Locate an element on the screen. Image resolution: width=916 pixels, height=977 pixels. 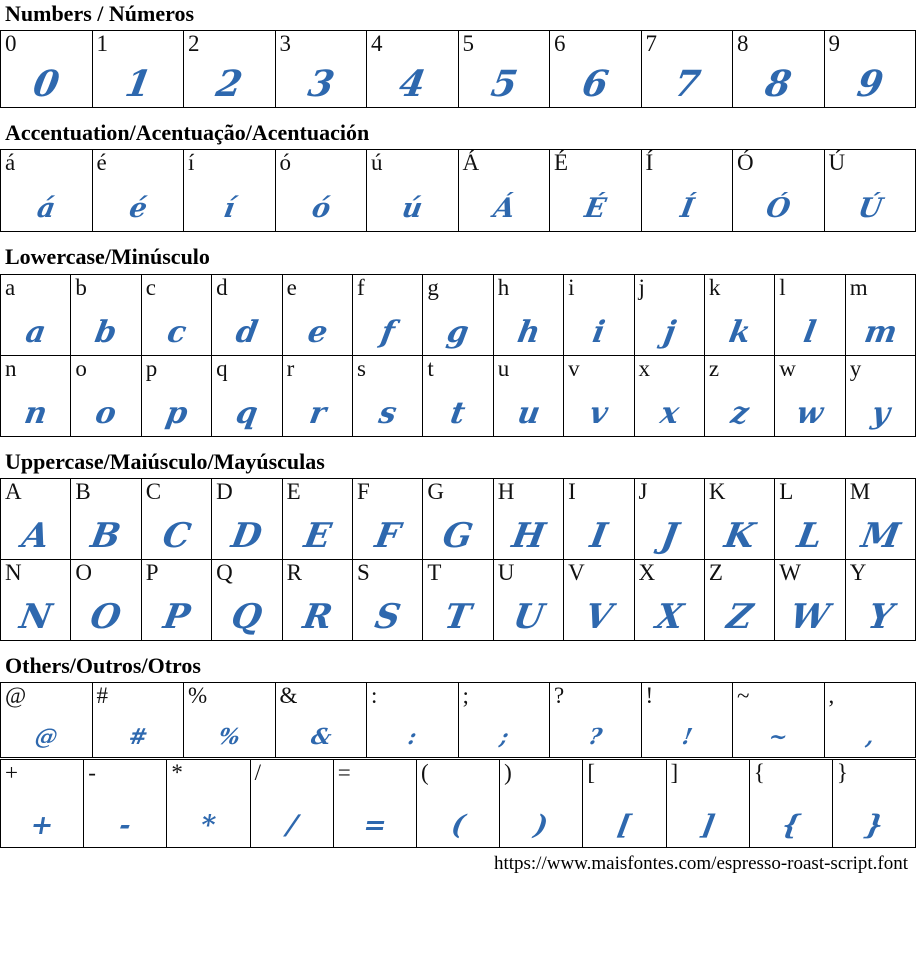
script-glyph: E is located at coordinates (317, 536).